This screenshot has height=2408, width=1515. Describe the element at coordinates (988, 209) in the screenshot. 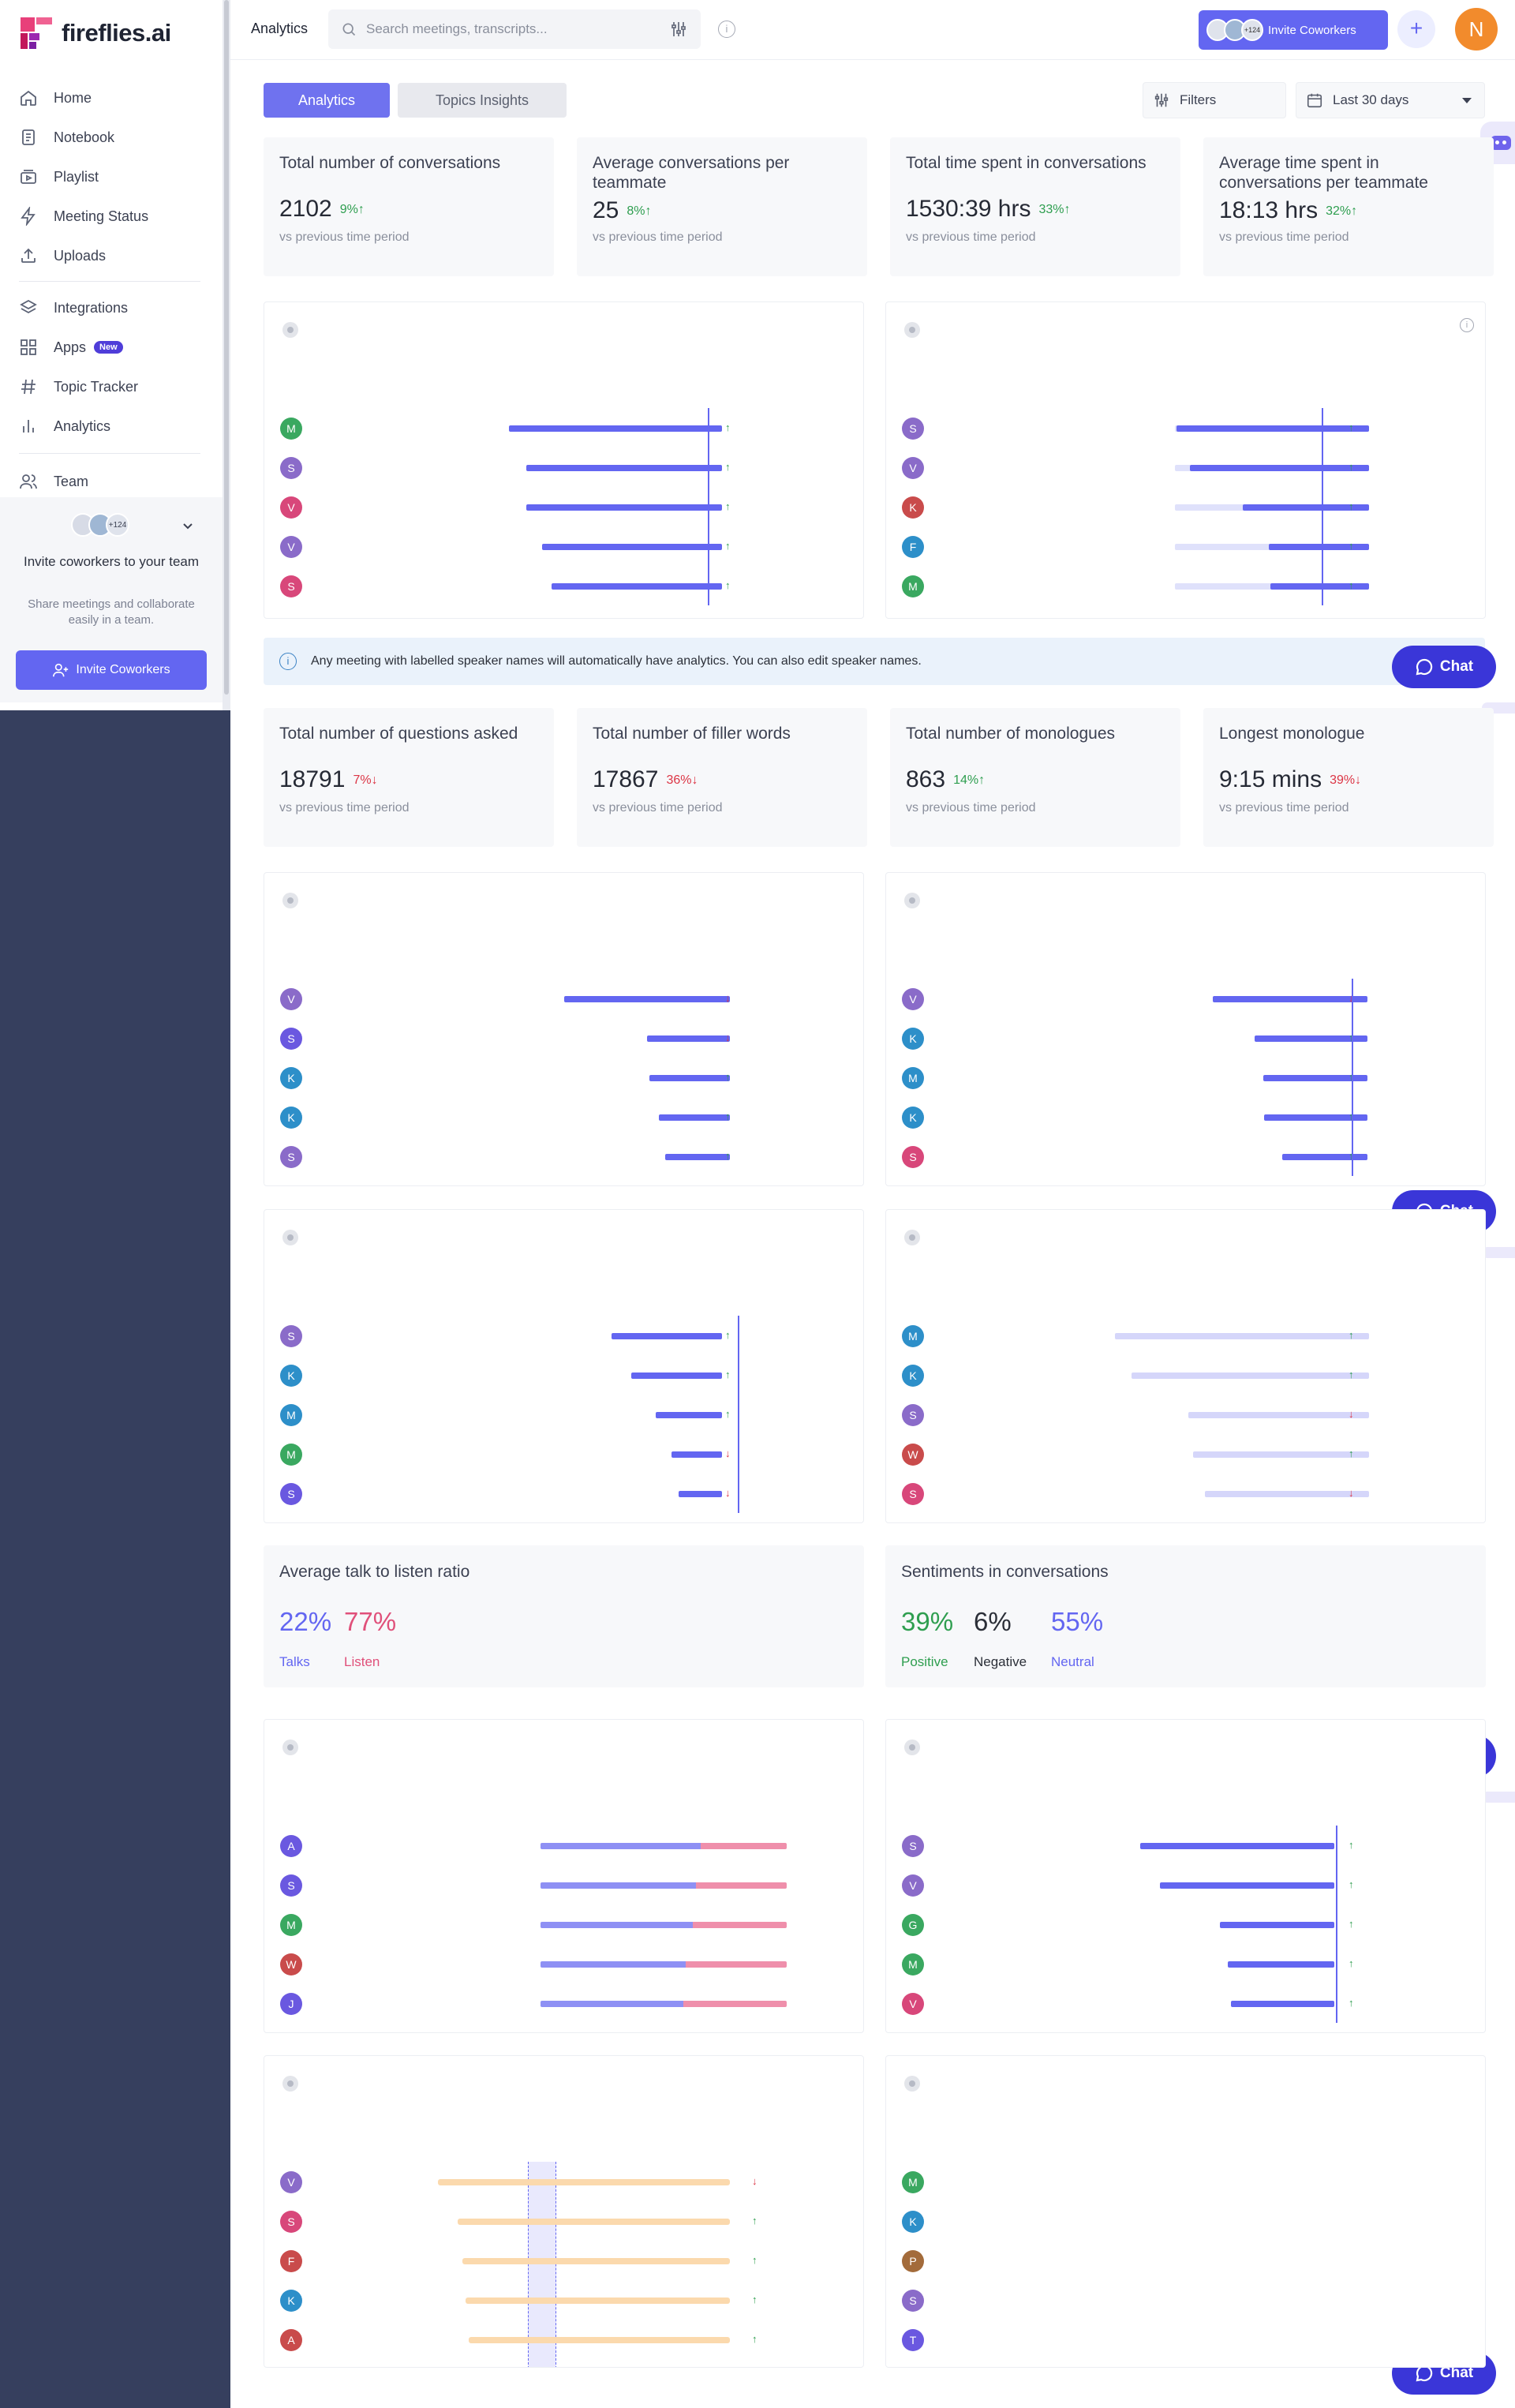

I see `stat-value: 1530:39 hrs 33%↑` at that location.